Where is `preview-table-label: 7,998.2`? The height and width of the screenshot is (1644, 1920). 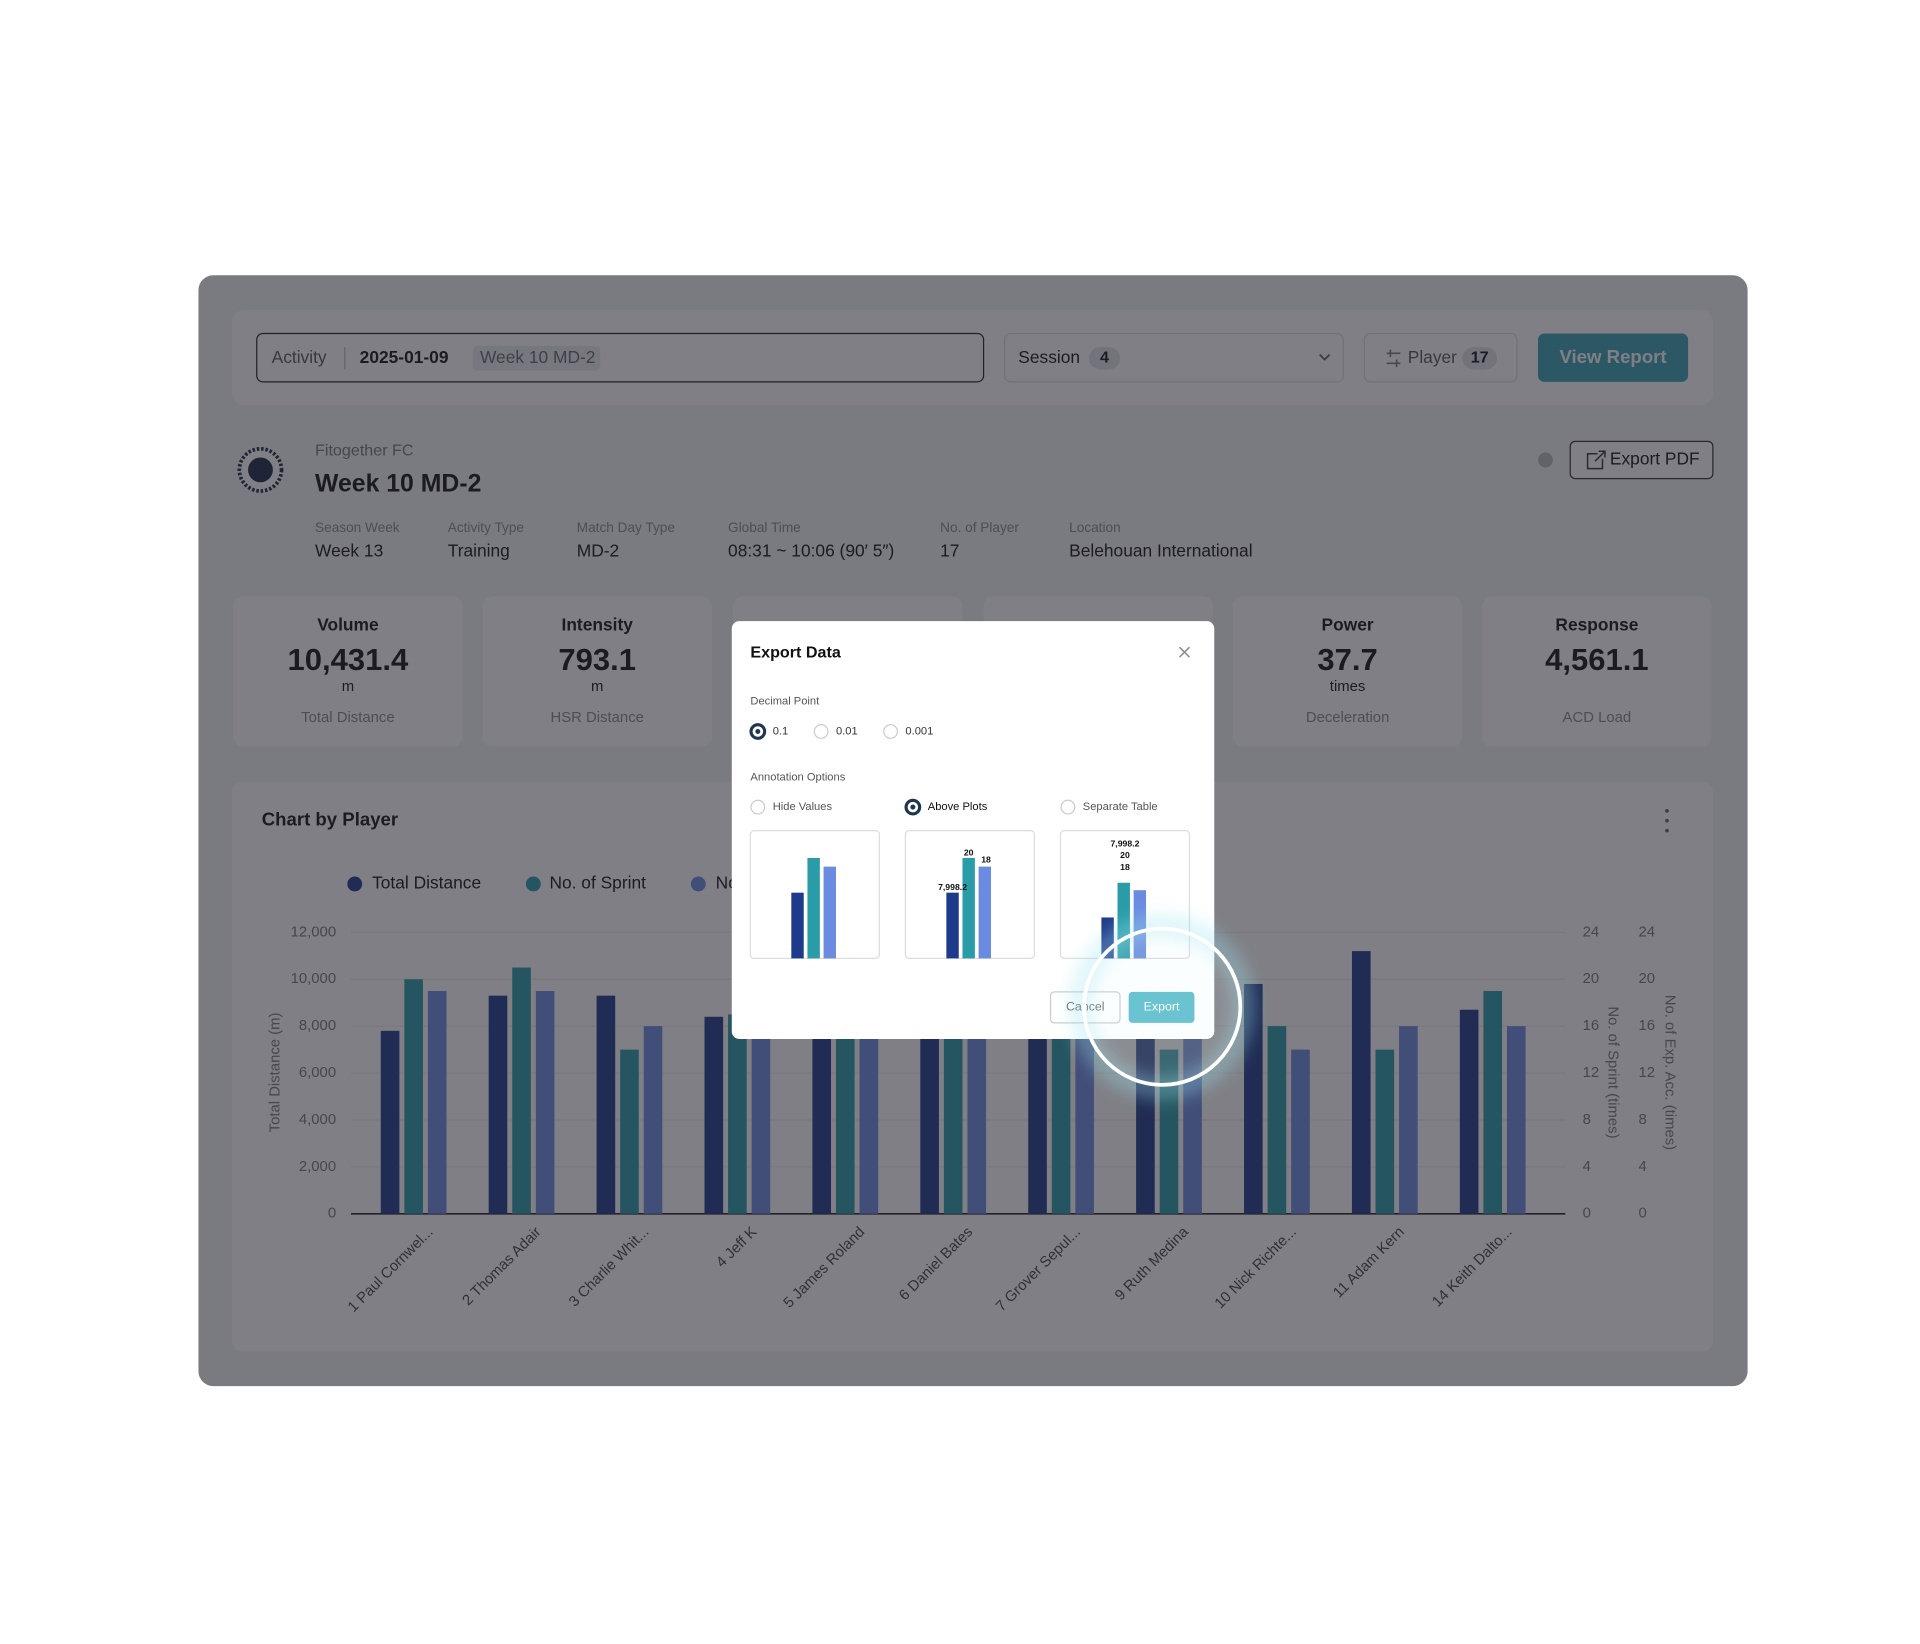
preview-table-label: 7,998.2 is located at coordinates (1124, 844).